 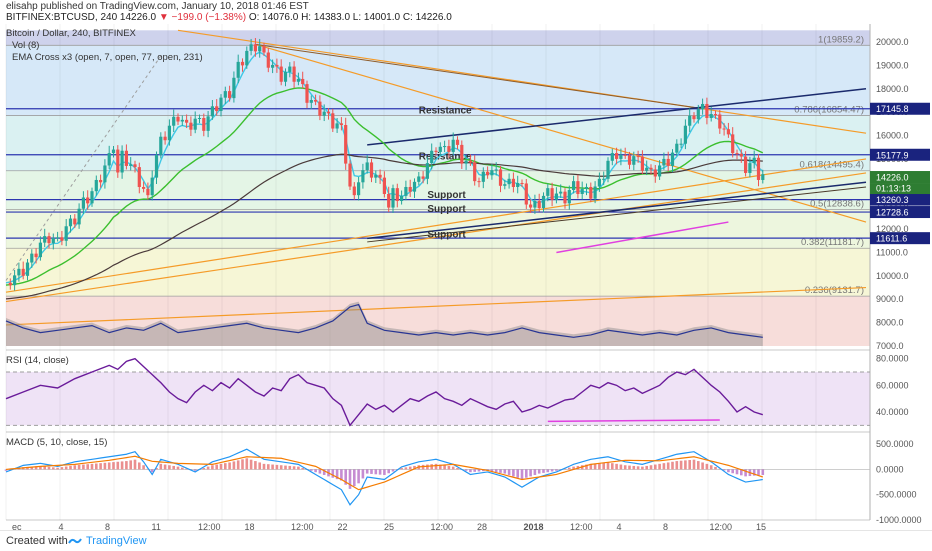 I want to click on price-tick-label: 16000.0, so click(x=892, y=136).